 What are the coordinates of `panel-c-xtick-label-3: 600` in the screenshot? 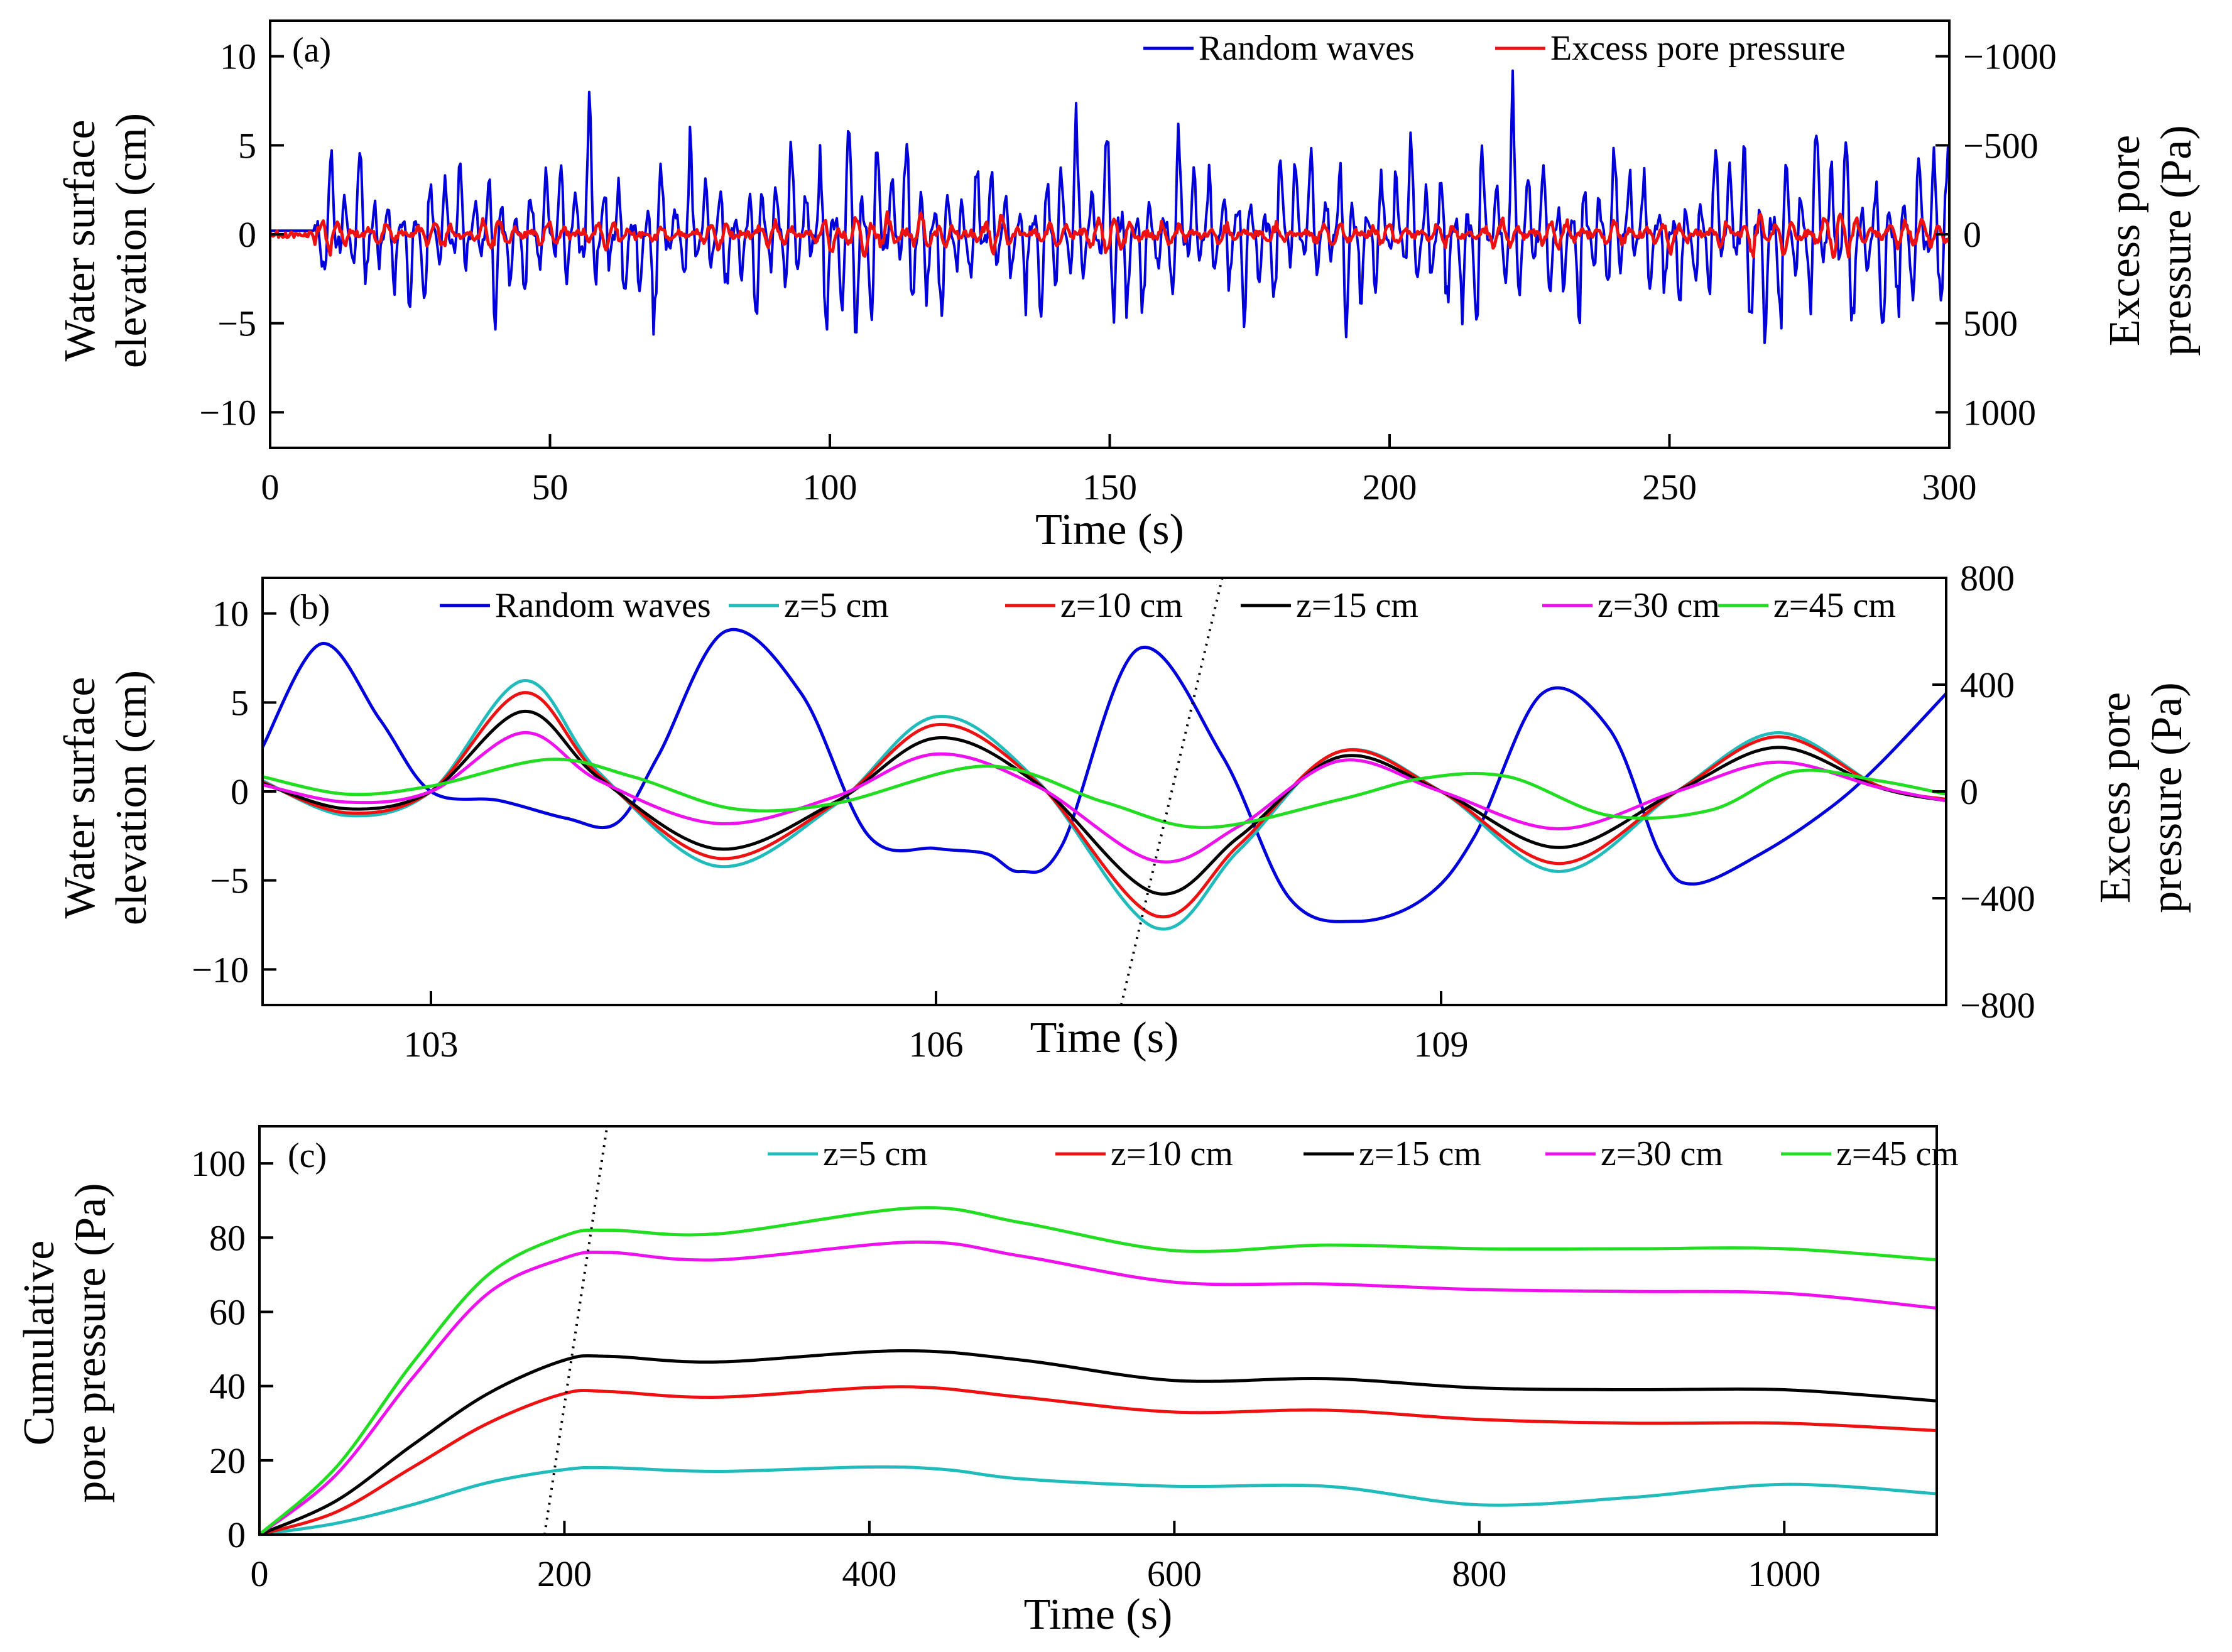 It's located at (1174, 1573).